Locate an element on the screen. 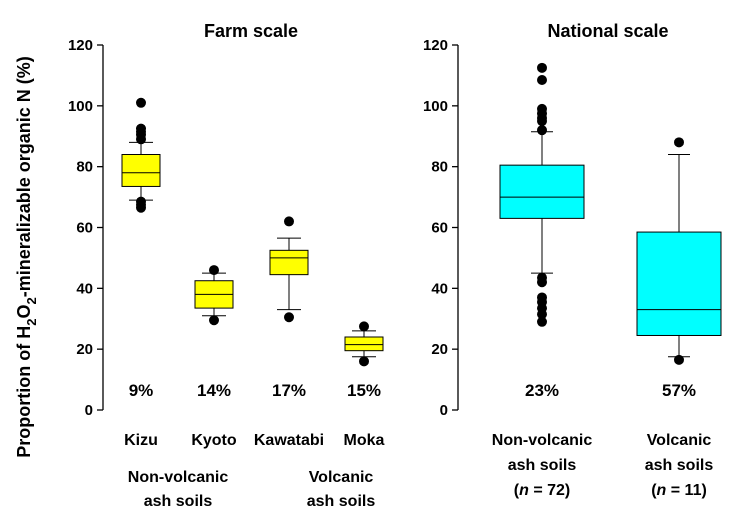 The width and height of the screenshot is (752, 514). group-label-nonvolcanic-line1: Non-volcanic is located at coordinates (178, 477).